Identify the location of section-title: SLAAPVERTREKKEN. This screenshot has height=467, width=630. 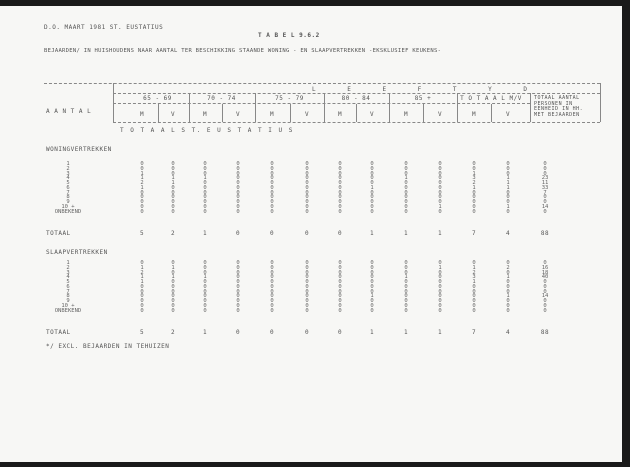
(77, 252).